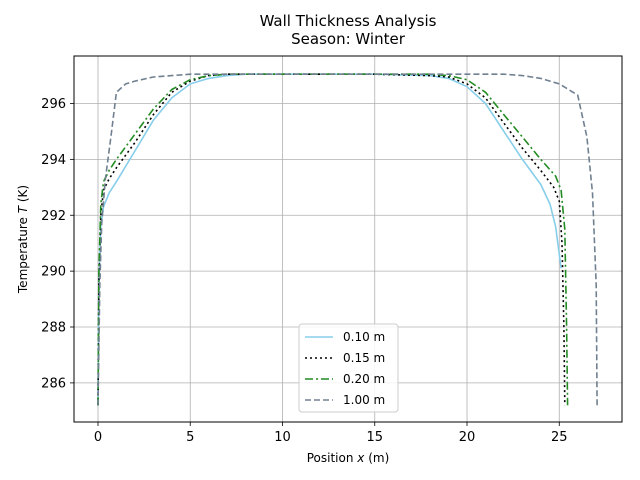 This screenshot has height=480, width=640. Describe the element at coordinates (23, 195) in the screenshot. I see `y-axis-label-suffix: (K)` at that location.